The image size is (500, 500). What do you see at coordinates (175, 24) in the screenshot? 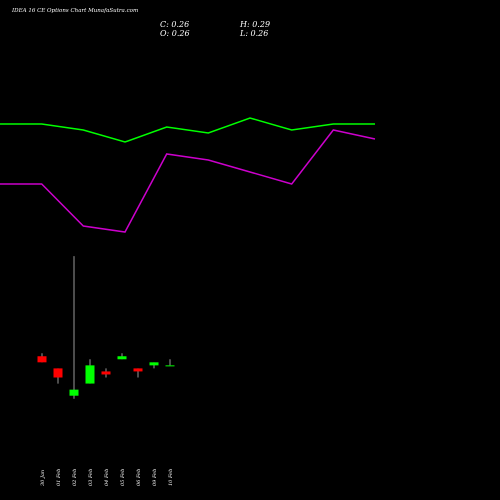
I see `close-readout: C: 0.26` at bounding box center [175, 24].